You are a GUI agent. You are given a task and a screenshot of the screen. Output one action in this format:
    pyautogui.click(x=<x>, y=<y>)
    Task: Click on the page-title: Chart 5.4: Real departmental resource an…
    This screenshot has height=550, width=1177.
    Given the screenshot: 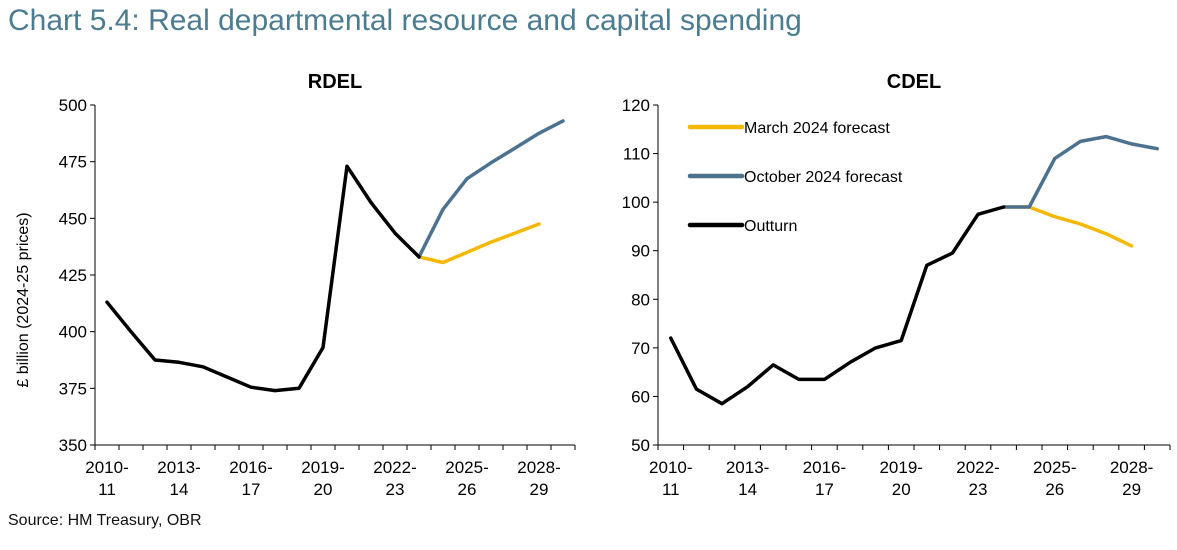 What is the action you would take?
    pyautogui.click(x=405, y=20)
    